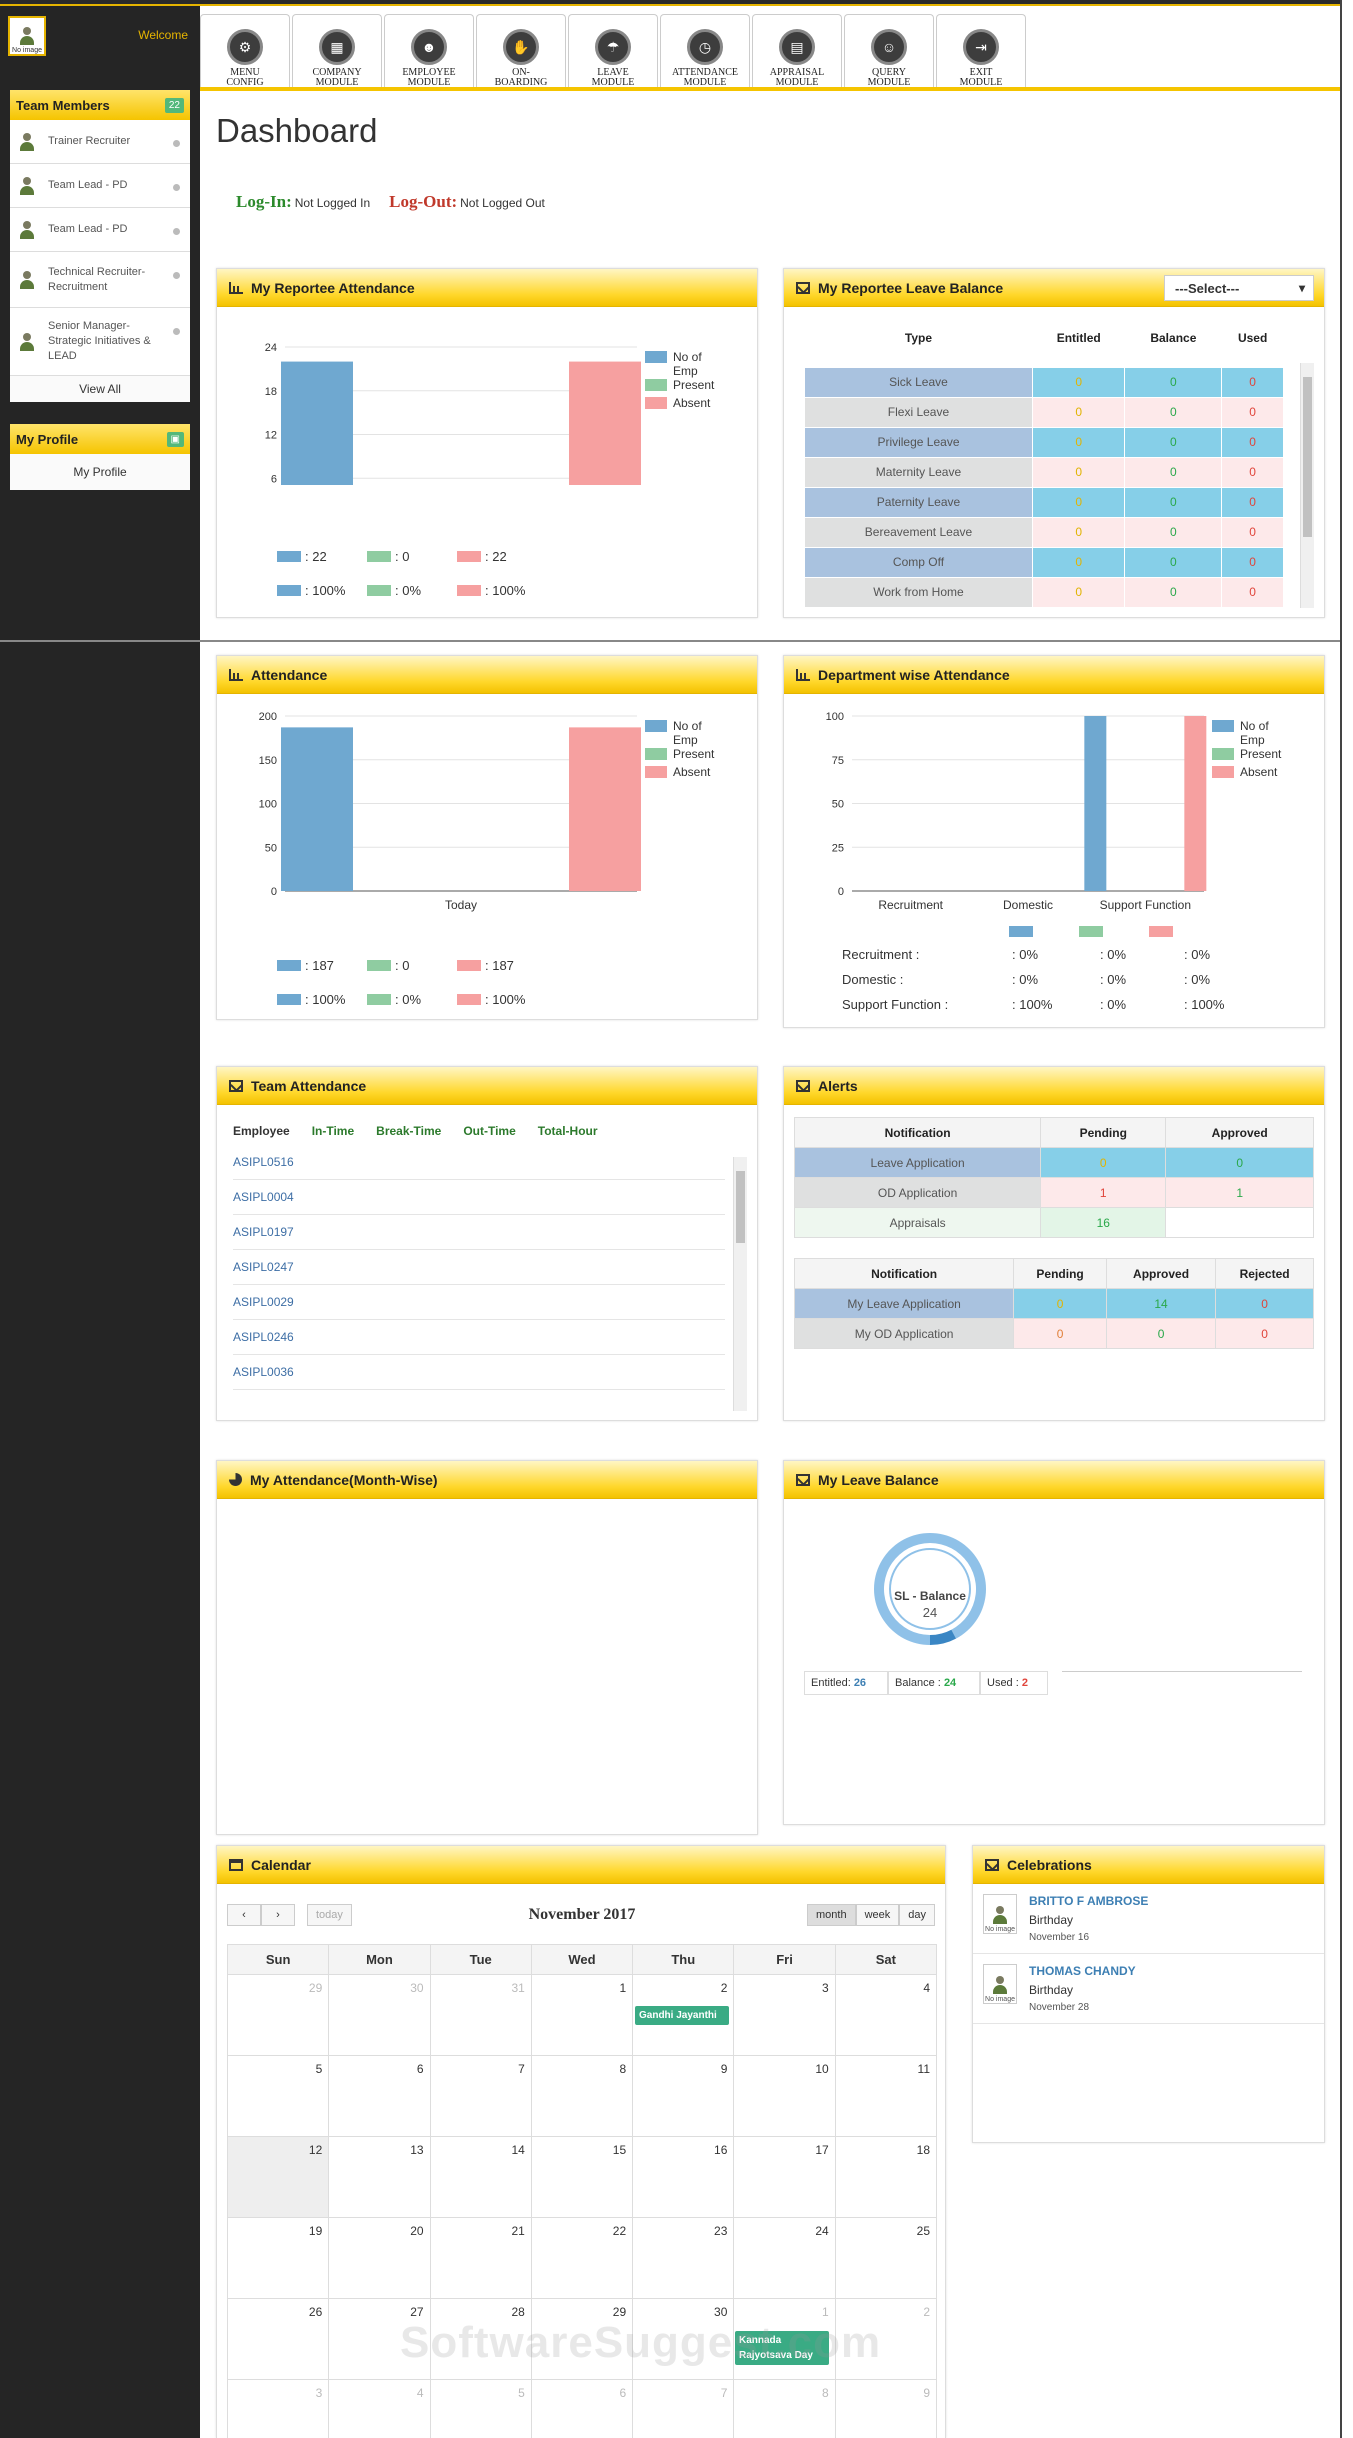  I want to click on calendar-day: 14, so click(480, 2177).